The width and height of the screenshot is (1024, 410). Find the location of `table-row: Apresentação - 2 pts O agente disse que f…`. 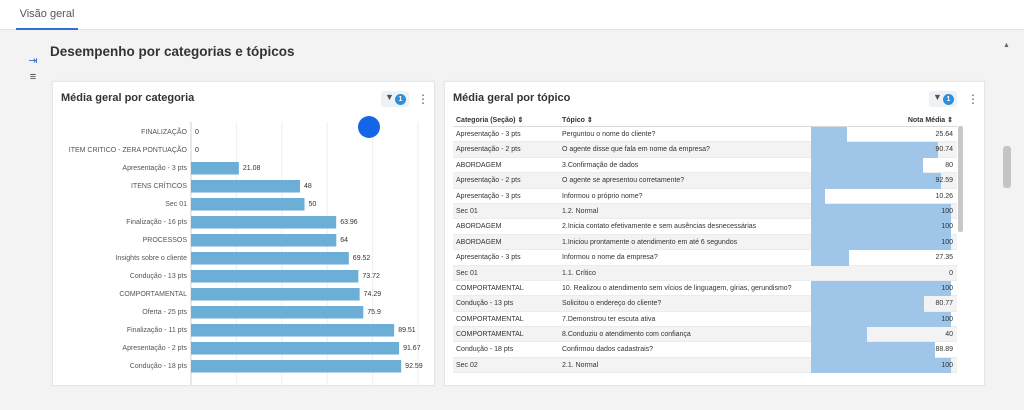

table-row: Apresentação - 2 pts O agente disse que f… is located at coordinates (705, 150).